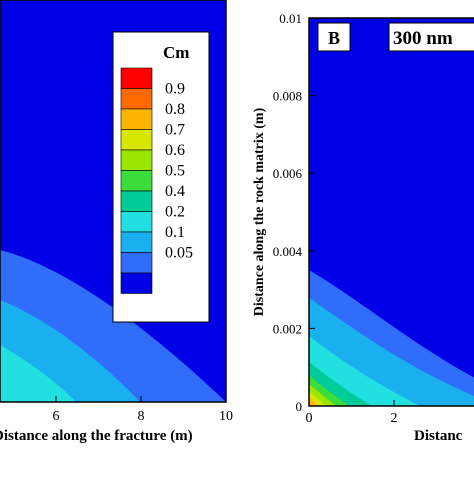 The image size is (474, 479). Describe the element at coordinates (290, 18) in the screenshot. I see `y-tick-label: 0.01` at that location.